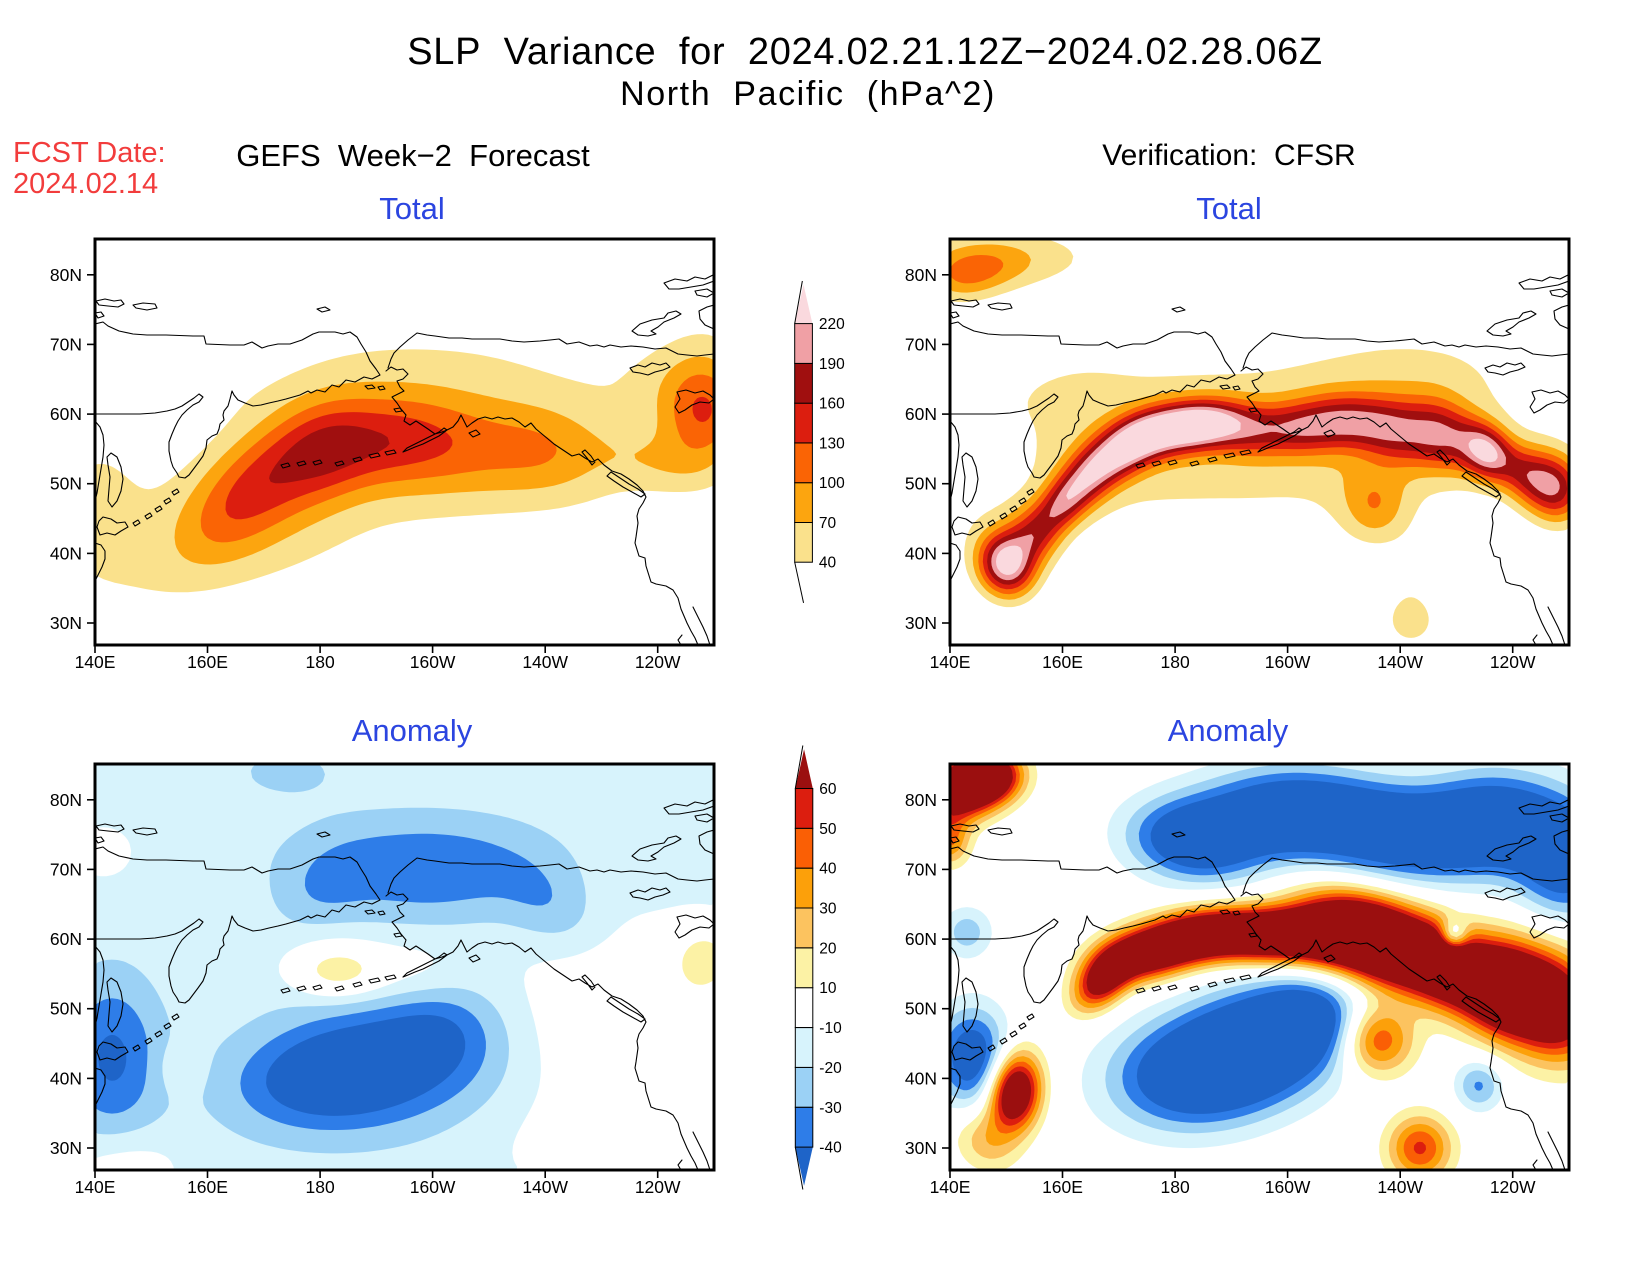  I want to click on svg-text: 70, so click(828, 523).